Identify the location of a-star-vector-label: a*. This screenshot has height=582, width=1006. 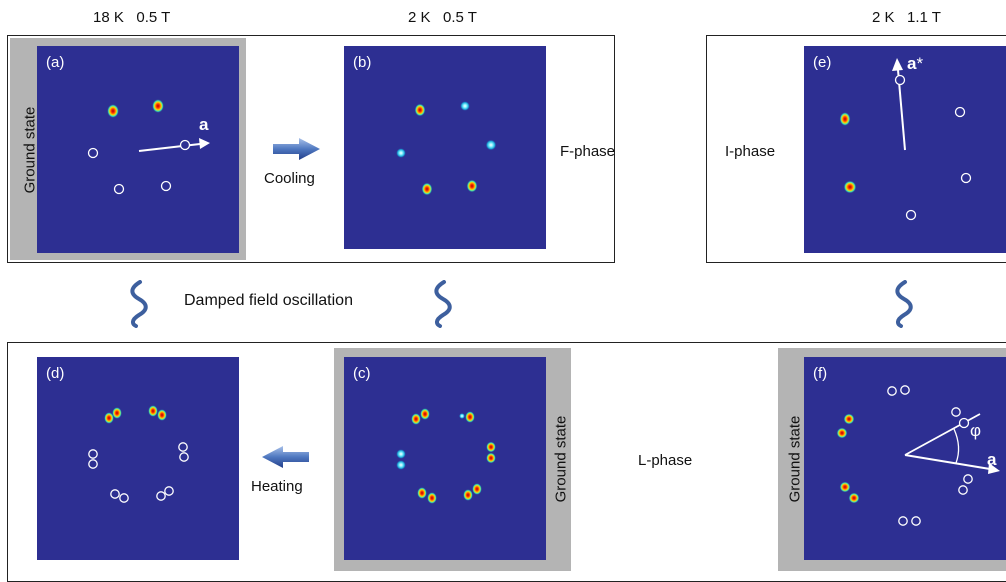
(915, 63).